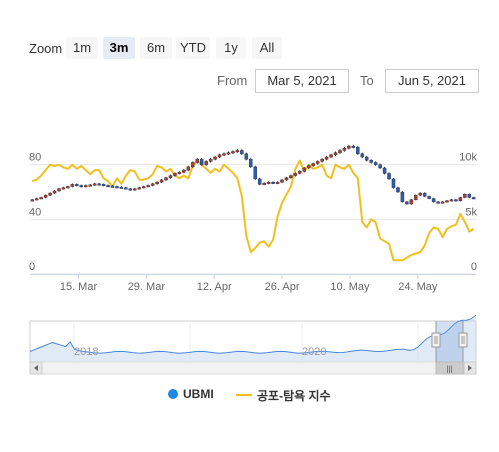 This screenshot has width=499, height=452. Describe the element at coordinates (350, 287) in the screenshot. I see `x-axis-tick-label: 10. May` at that location.